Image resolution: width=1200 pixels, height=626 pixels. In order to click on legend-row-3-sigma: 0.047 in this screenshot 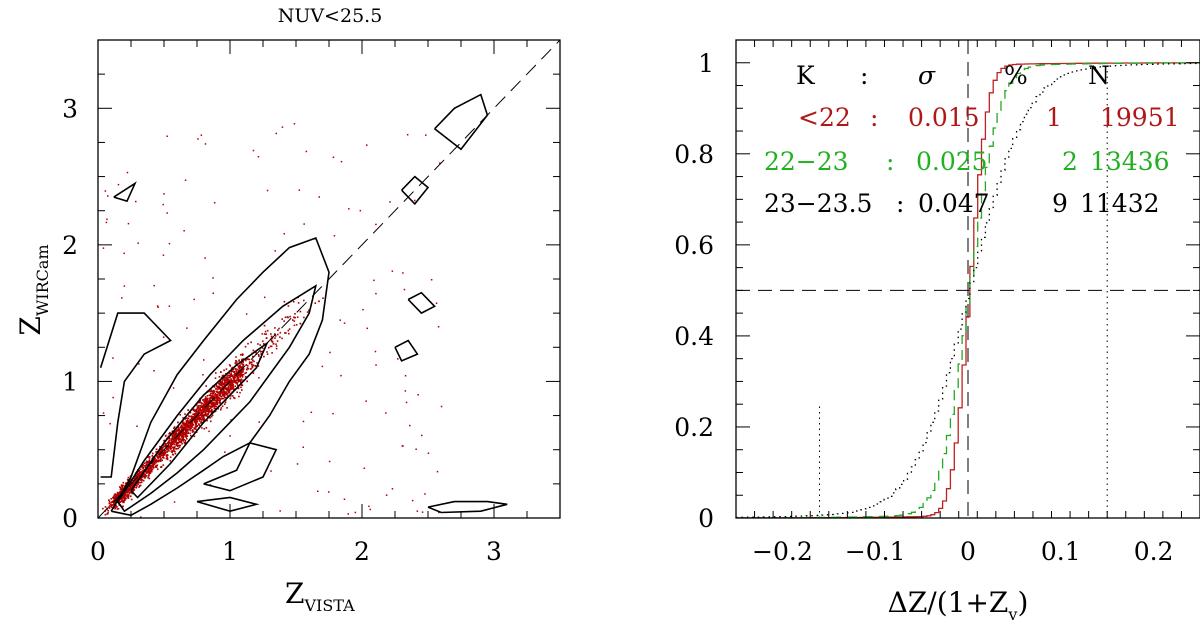, I will do `click(954, 203)`.